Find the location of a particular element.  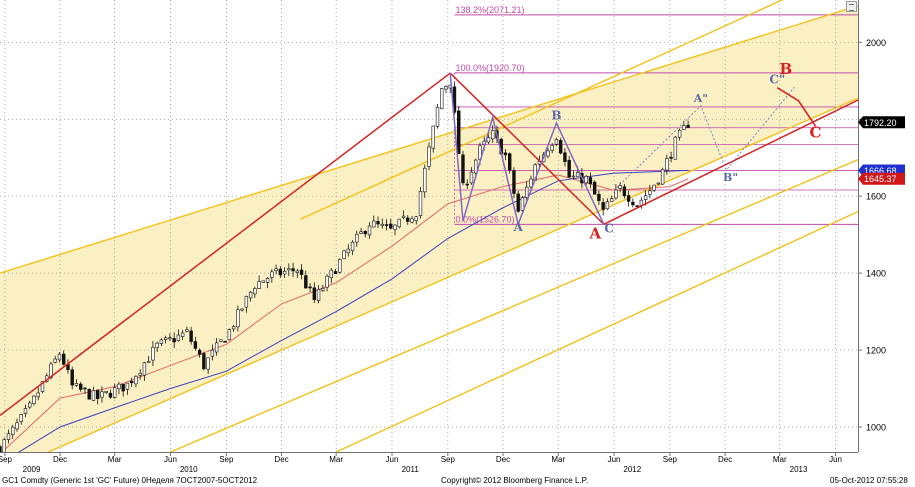

wave-label: A is located at coordinates (594, 234).